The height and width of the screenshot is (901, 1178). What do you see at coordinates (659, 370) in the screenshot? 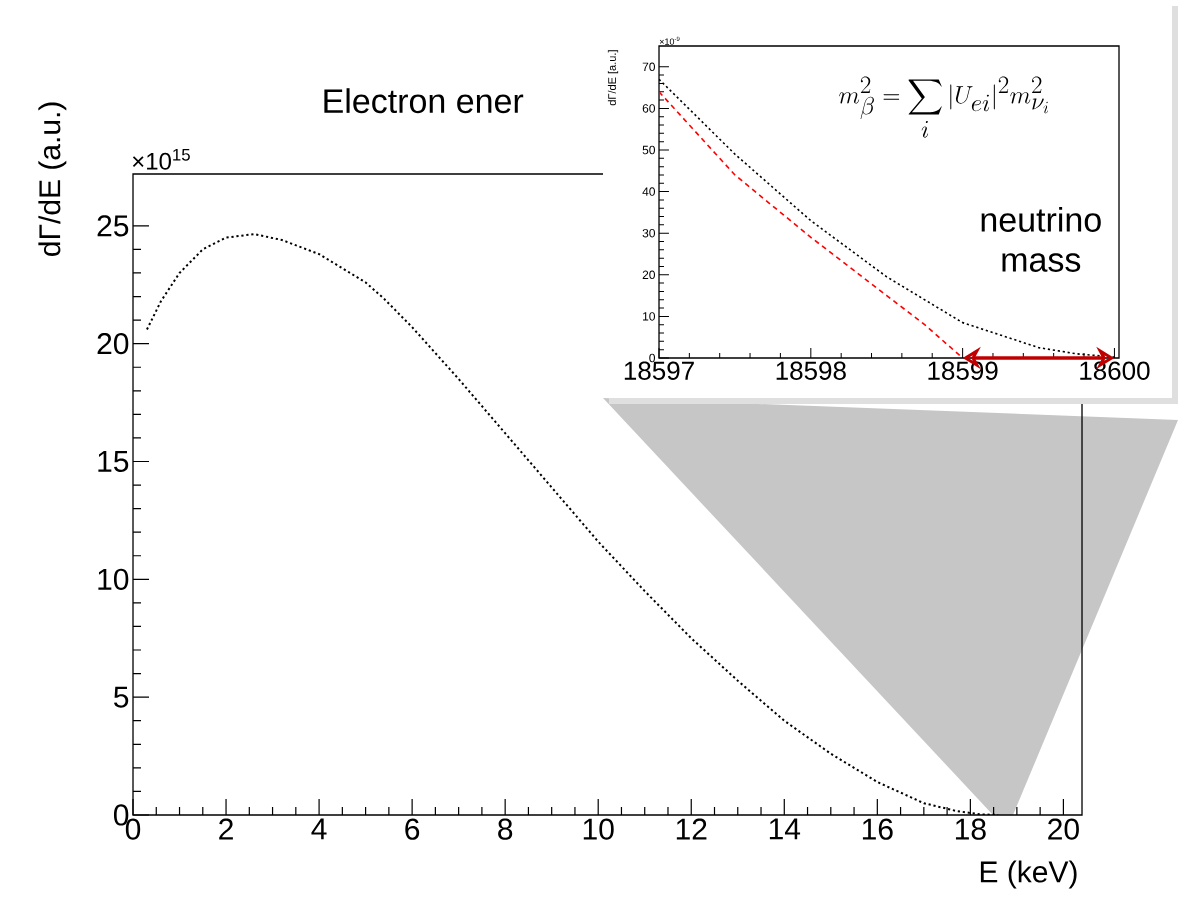
I see `x-tick-label: 18597` at bounding box center [659, 370].